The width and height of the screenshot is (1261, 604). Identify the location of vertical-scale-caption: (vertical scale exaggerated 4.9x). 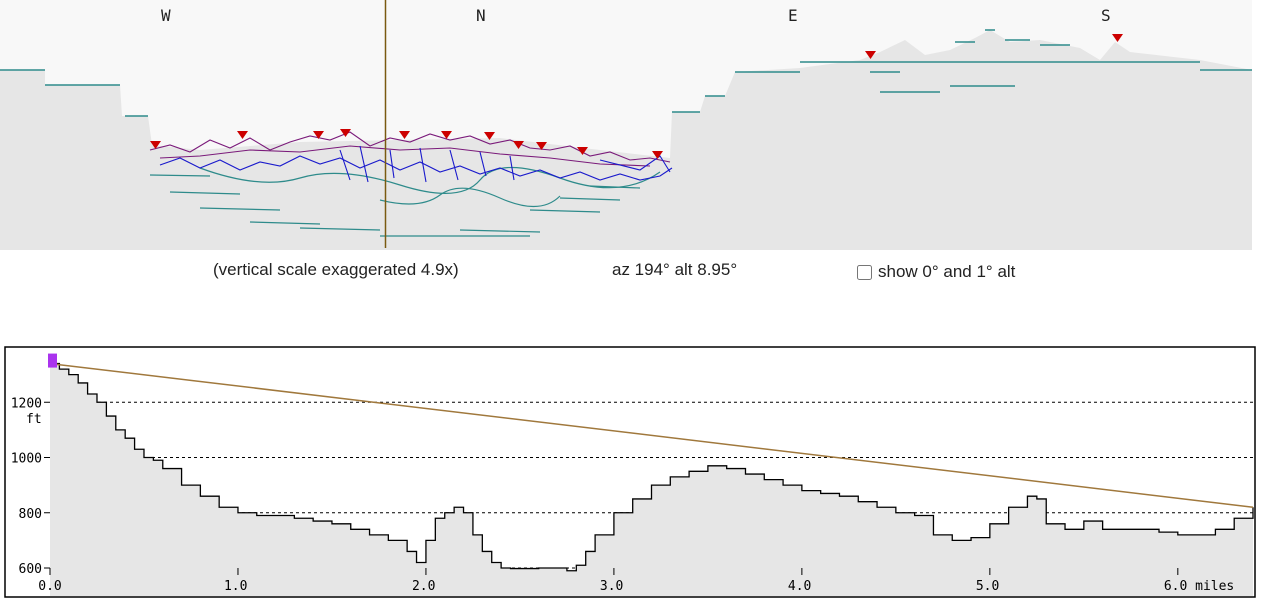
(336, 269).